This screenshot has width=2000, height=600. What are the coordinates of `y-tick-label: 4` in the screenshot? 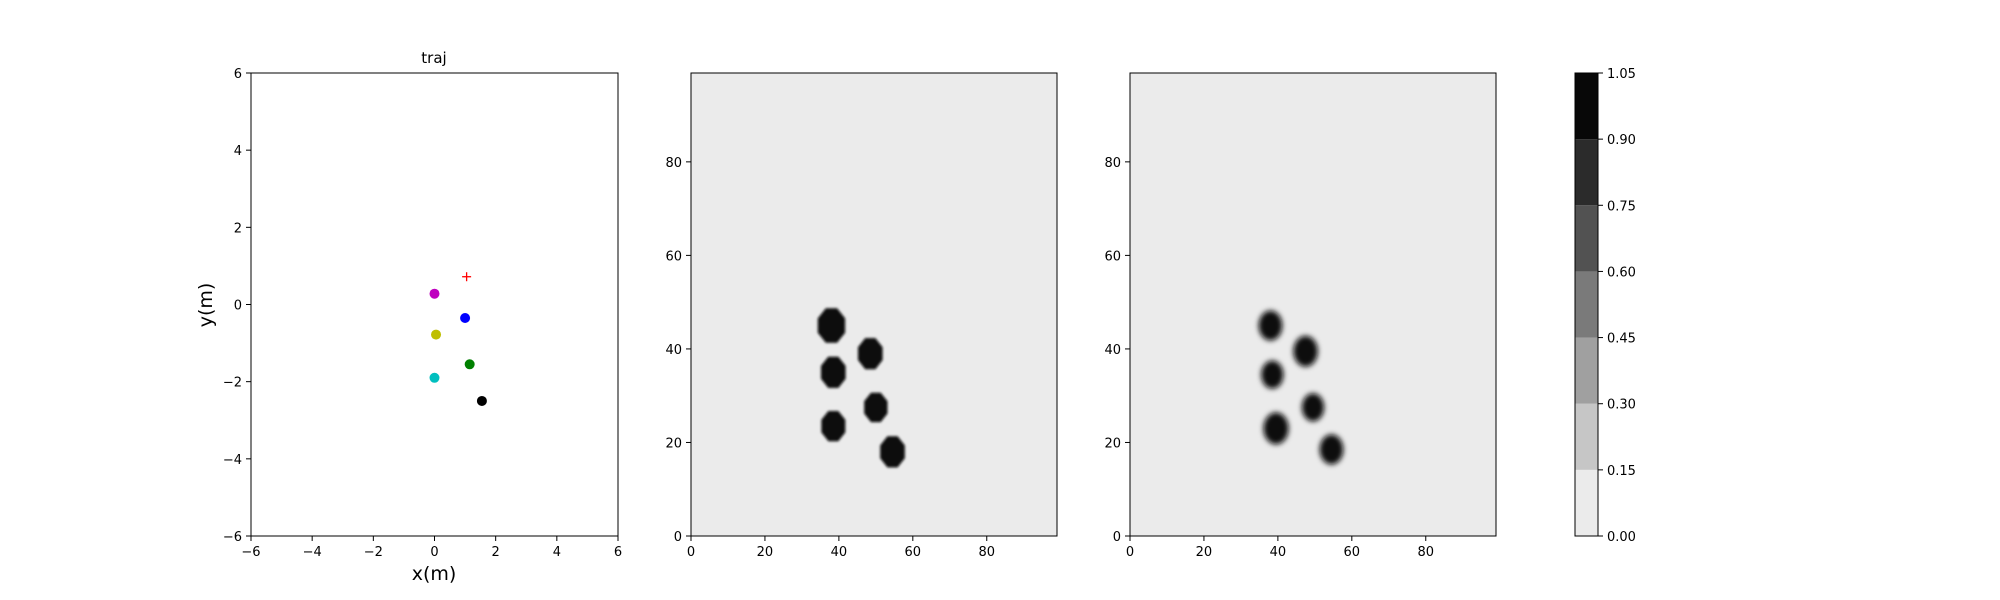 It's located at (238, 151).